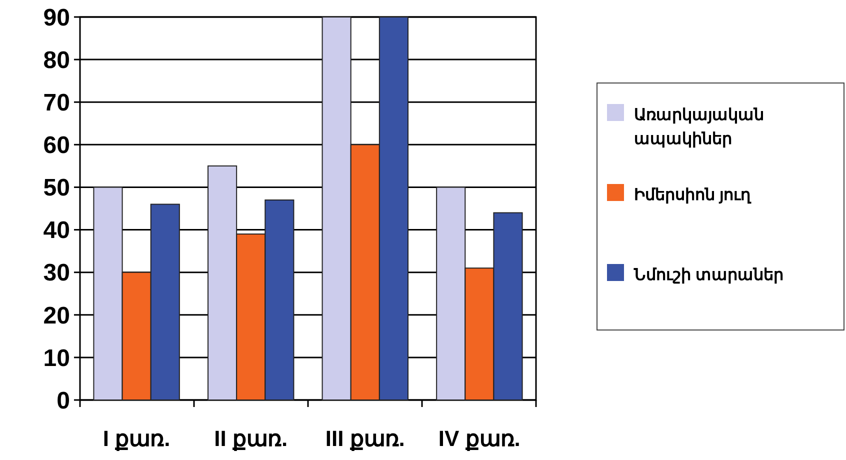 The width and height of the screenshot is (846, 460). What do you see at coordinates (708, 275) in the screenshot?
I see `legend-label: Նմուշի տարաներ` at bounding box center [708, 275].